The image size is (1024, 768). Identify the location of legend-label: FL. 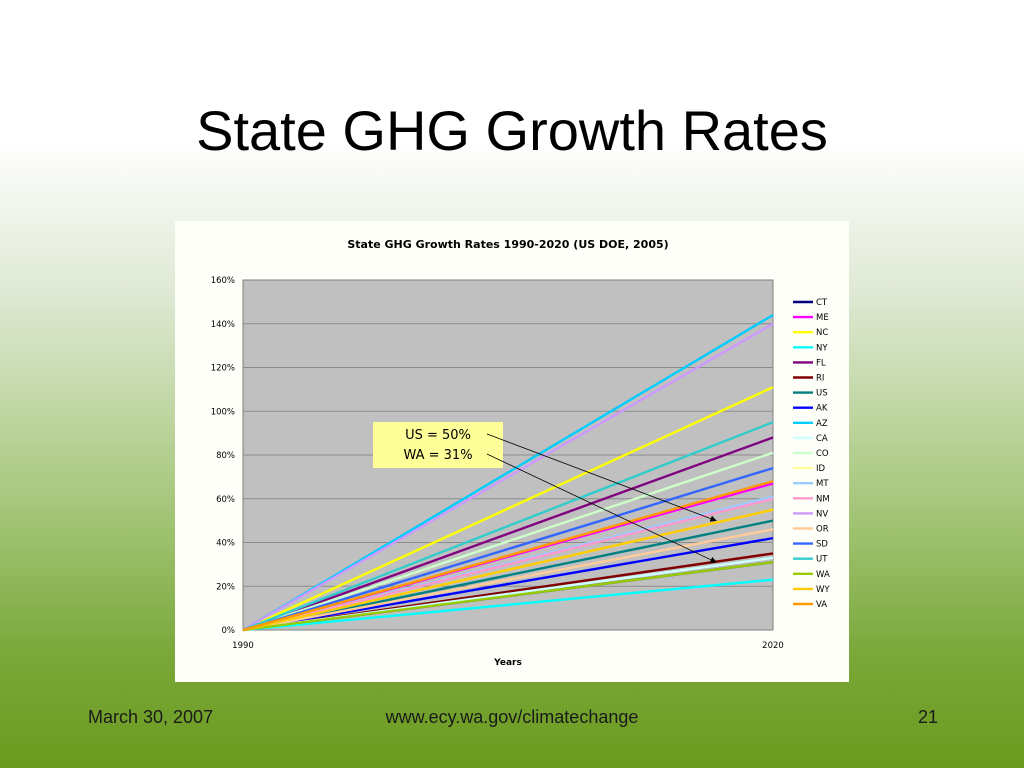
(821, 363).